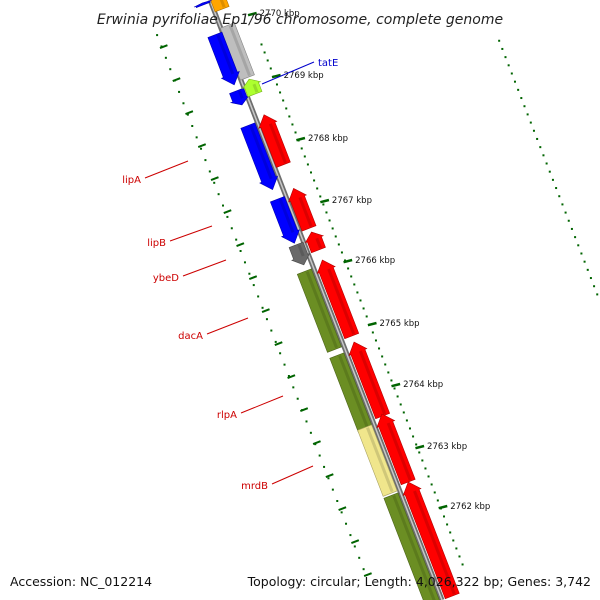 The width and height of the screenshot is (600, 600). I want to click on tick-2769-kbp: 2769 kbp, so click(297, 76).